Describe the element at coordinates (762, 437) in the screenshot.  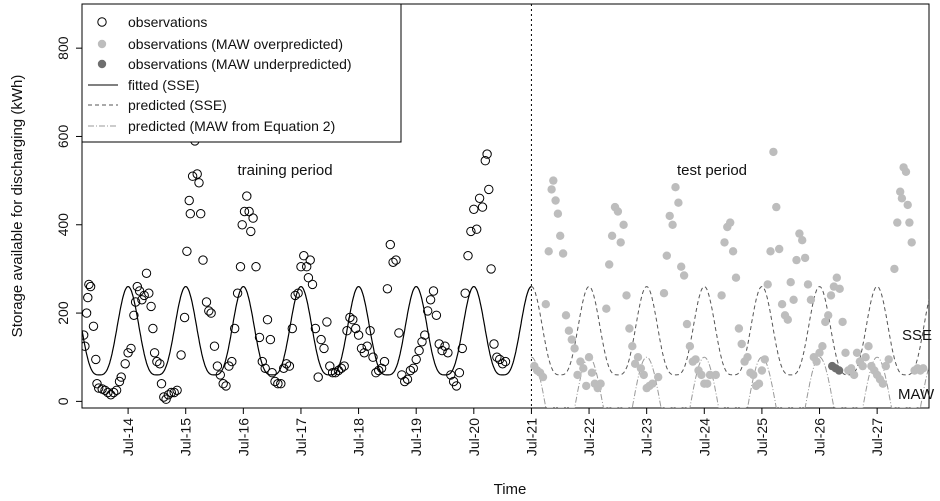
I see `x-tick-label: Jul-25` at that location.